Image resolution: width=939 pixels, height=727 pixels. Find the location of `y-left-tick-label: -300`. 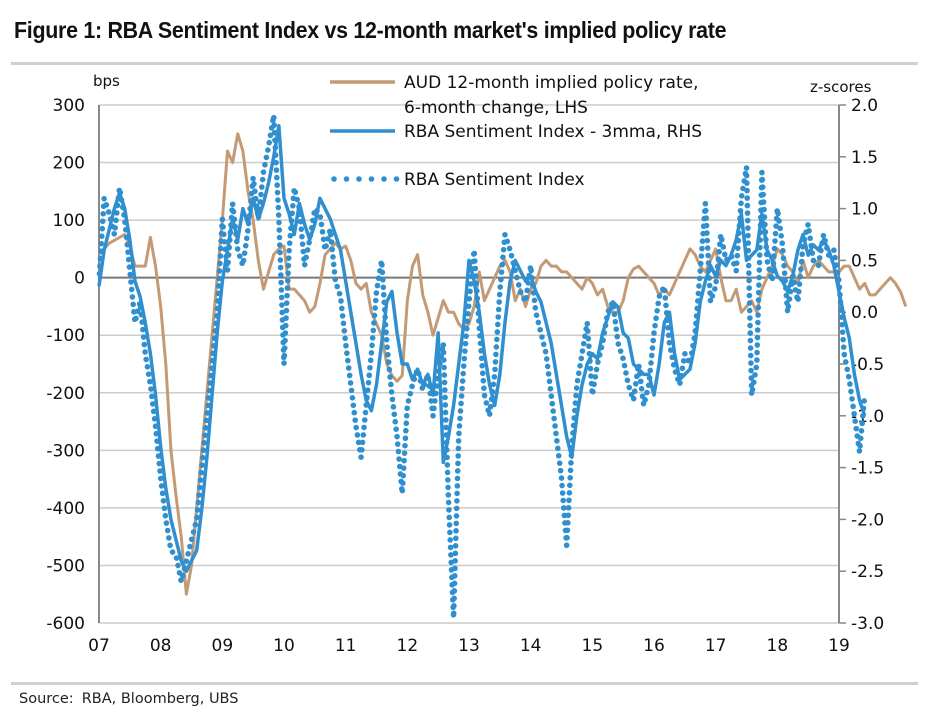

y-left-tick-label: -300 is located at coordinates (65, 451).